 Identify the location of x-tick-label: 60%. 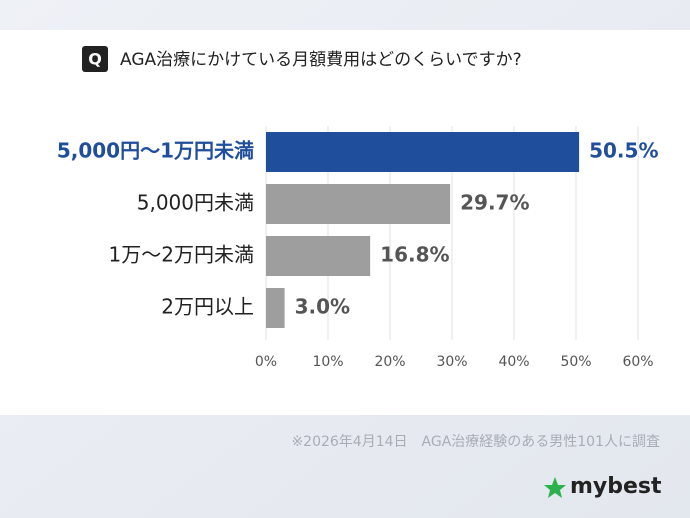
(637, 362).